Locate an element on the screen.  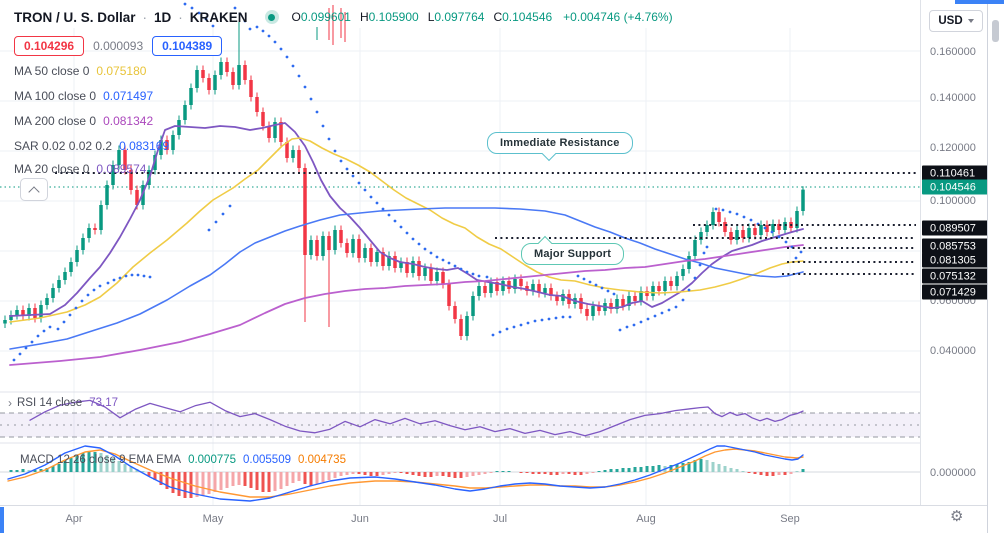
currency-button: USD is located at coordinates (956, 21).